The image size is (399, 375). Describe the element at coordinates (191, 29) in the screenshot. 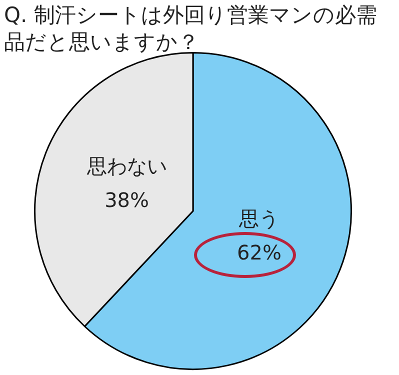

I see `chart-title: Q. 制汗シートは外回り営業マンの必需品だと思いますか？` at that location.